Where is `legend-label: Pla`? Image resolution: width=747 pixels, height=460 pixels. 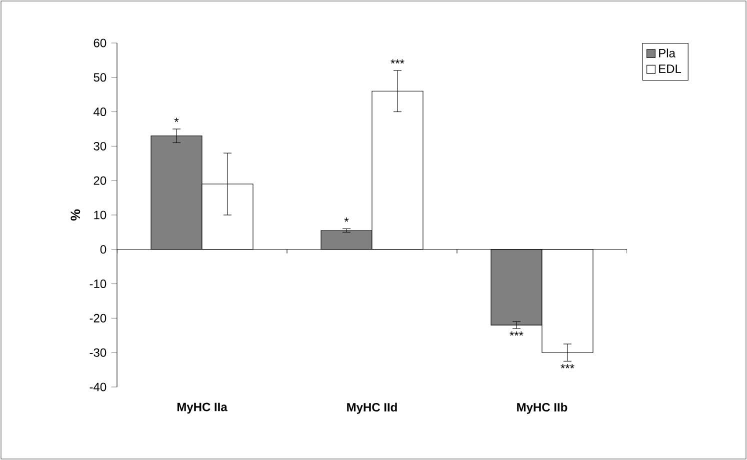
legend-label: Pla is located at coordinates (667, 53).